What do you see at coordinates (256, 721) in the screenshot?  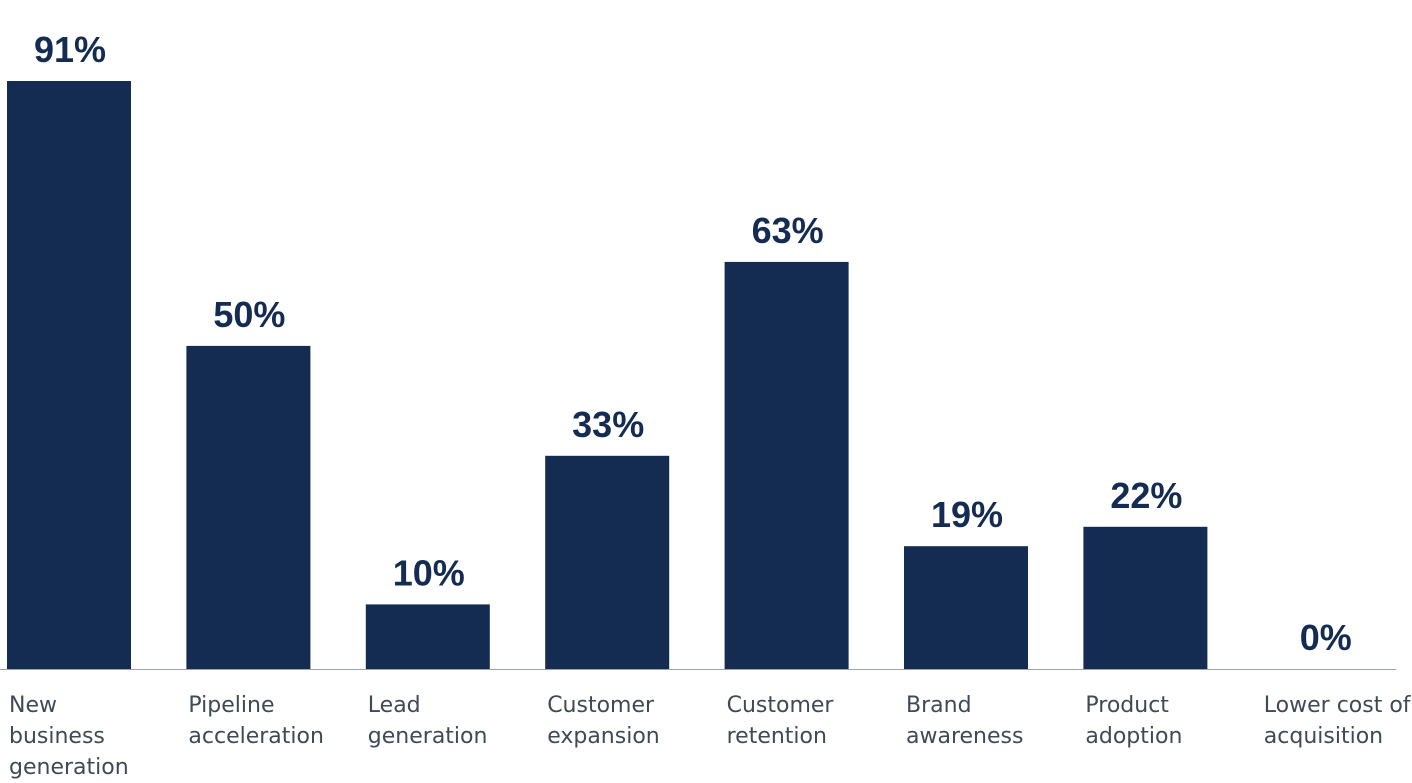 I see `category-label: Pipeline acceleration` at bounding box center [256, 721].